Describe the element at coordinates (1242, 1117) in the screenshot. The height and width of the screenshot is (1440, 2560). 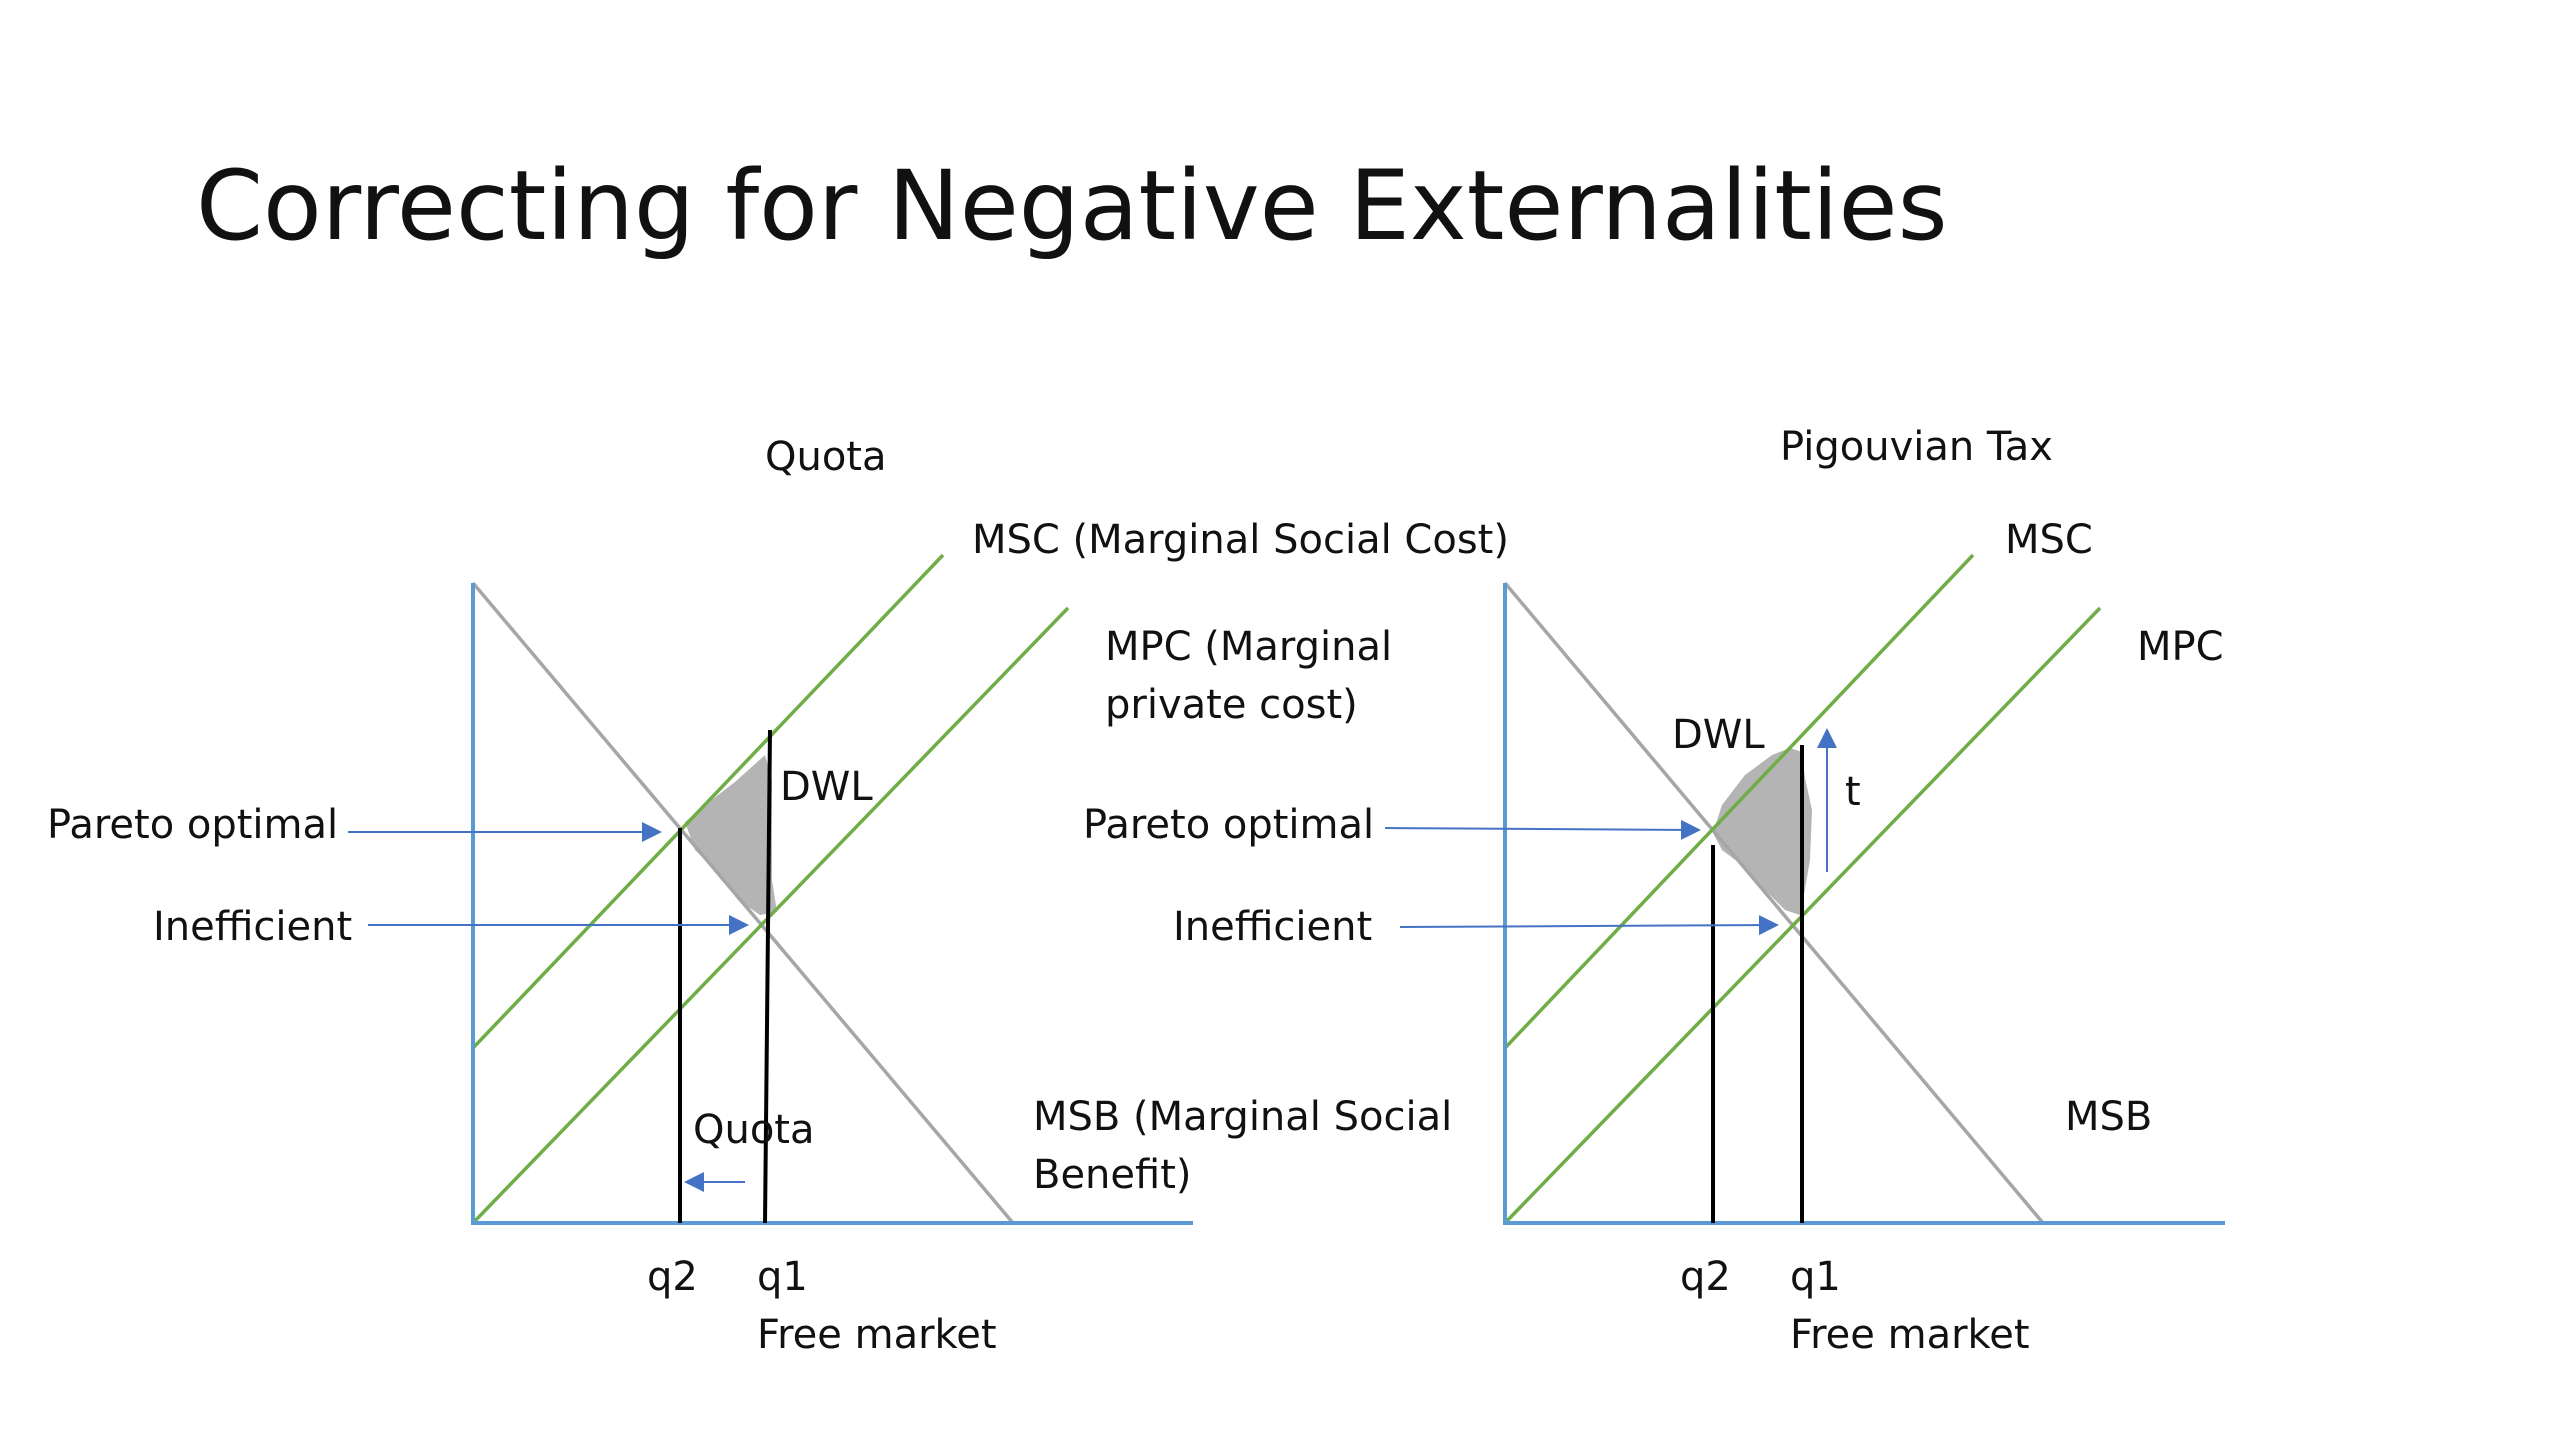
I see `left-msb-label-line1: MSB (Marginal Social` at that location.